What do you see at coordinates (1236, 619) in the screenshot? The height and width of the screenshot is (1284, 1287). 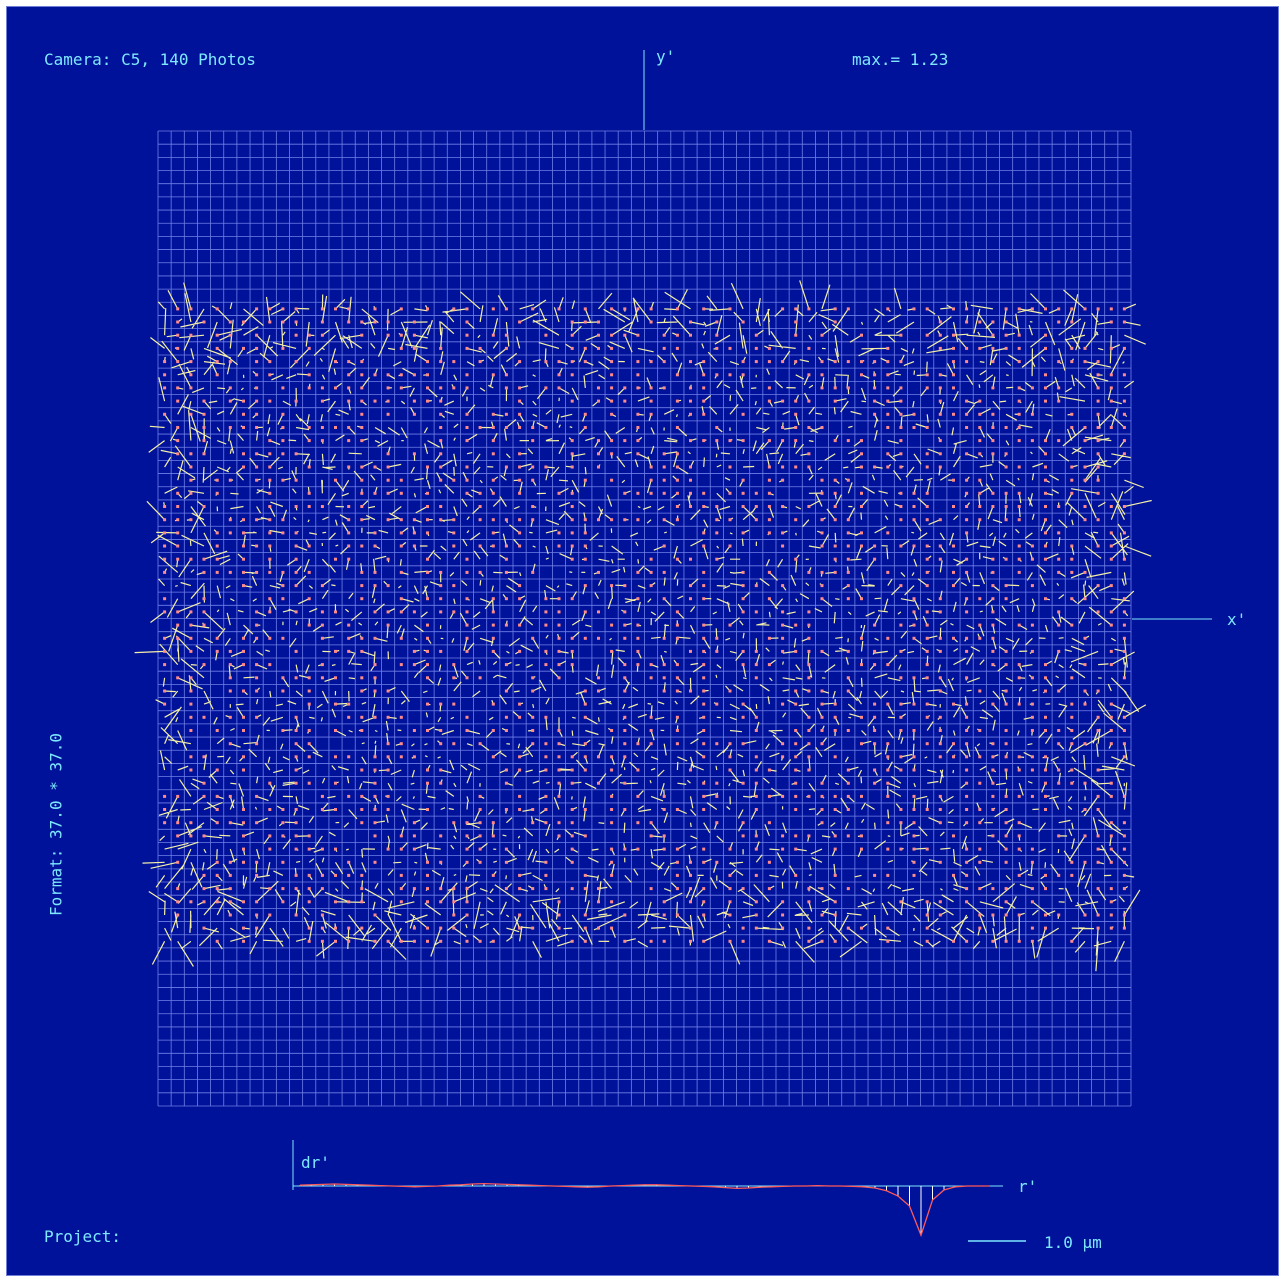 I see `x-axis-label: x'` at bounding box center [1236, 619].